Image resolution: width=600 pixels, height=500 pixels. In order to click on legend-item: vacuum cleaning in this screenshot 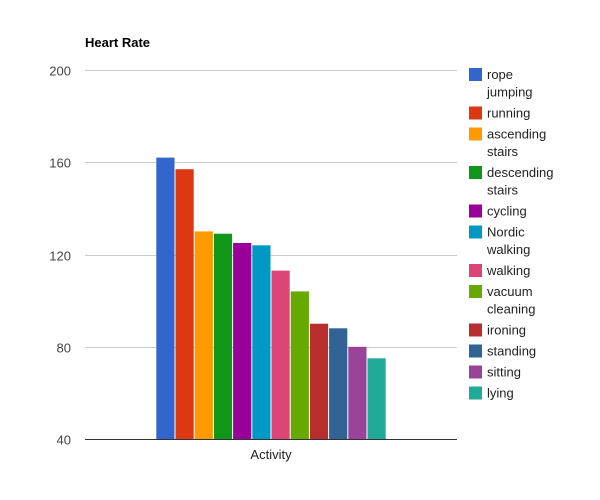, I will do `click(502, 300)`.